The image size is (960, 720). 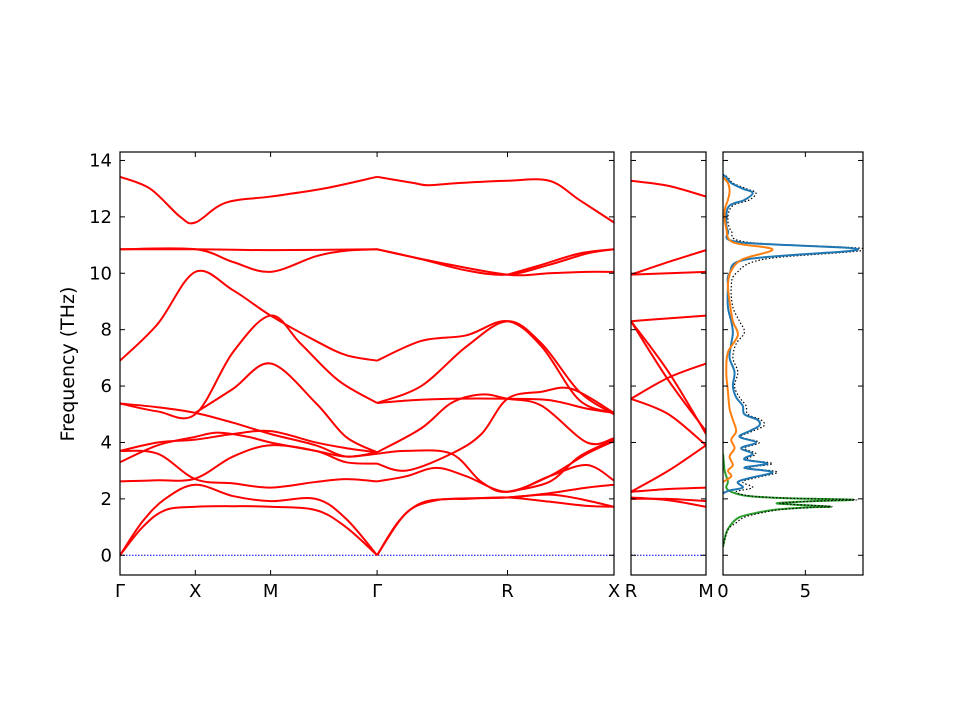 What do you see at coordinates (100, 217) in the screenshot?
I see `y-tick-label: 12` at bounding box center [100, 217].